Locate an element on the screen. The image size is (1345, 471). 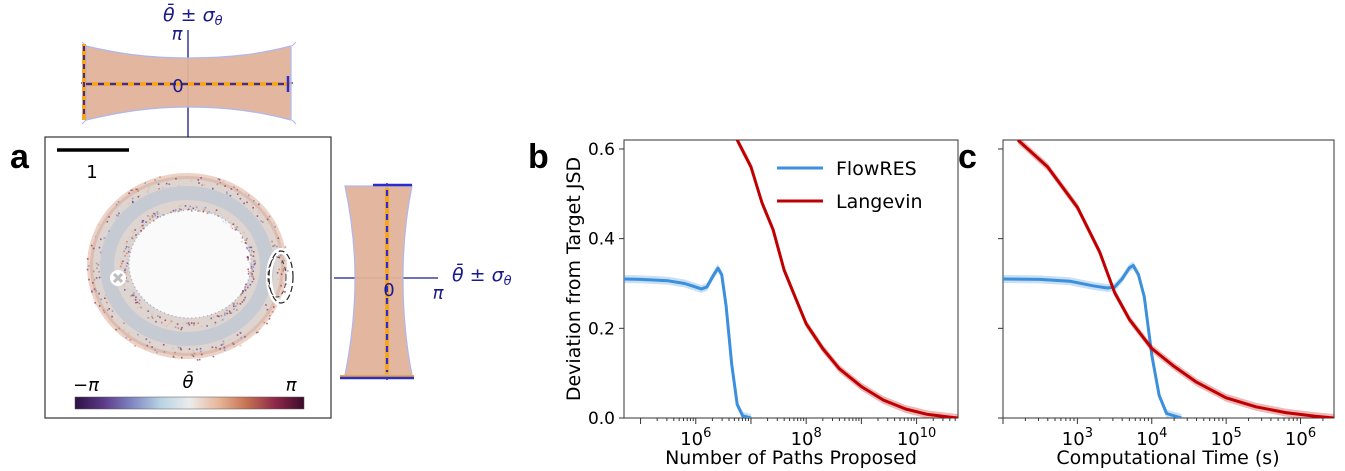
panel-b-ylabel: Deviation from Target JSD is located at coordinates (574, 279).